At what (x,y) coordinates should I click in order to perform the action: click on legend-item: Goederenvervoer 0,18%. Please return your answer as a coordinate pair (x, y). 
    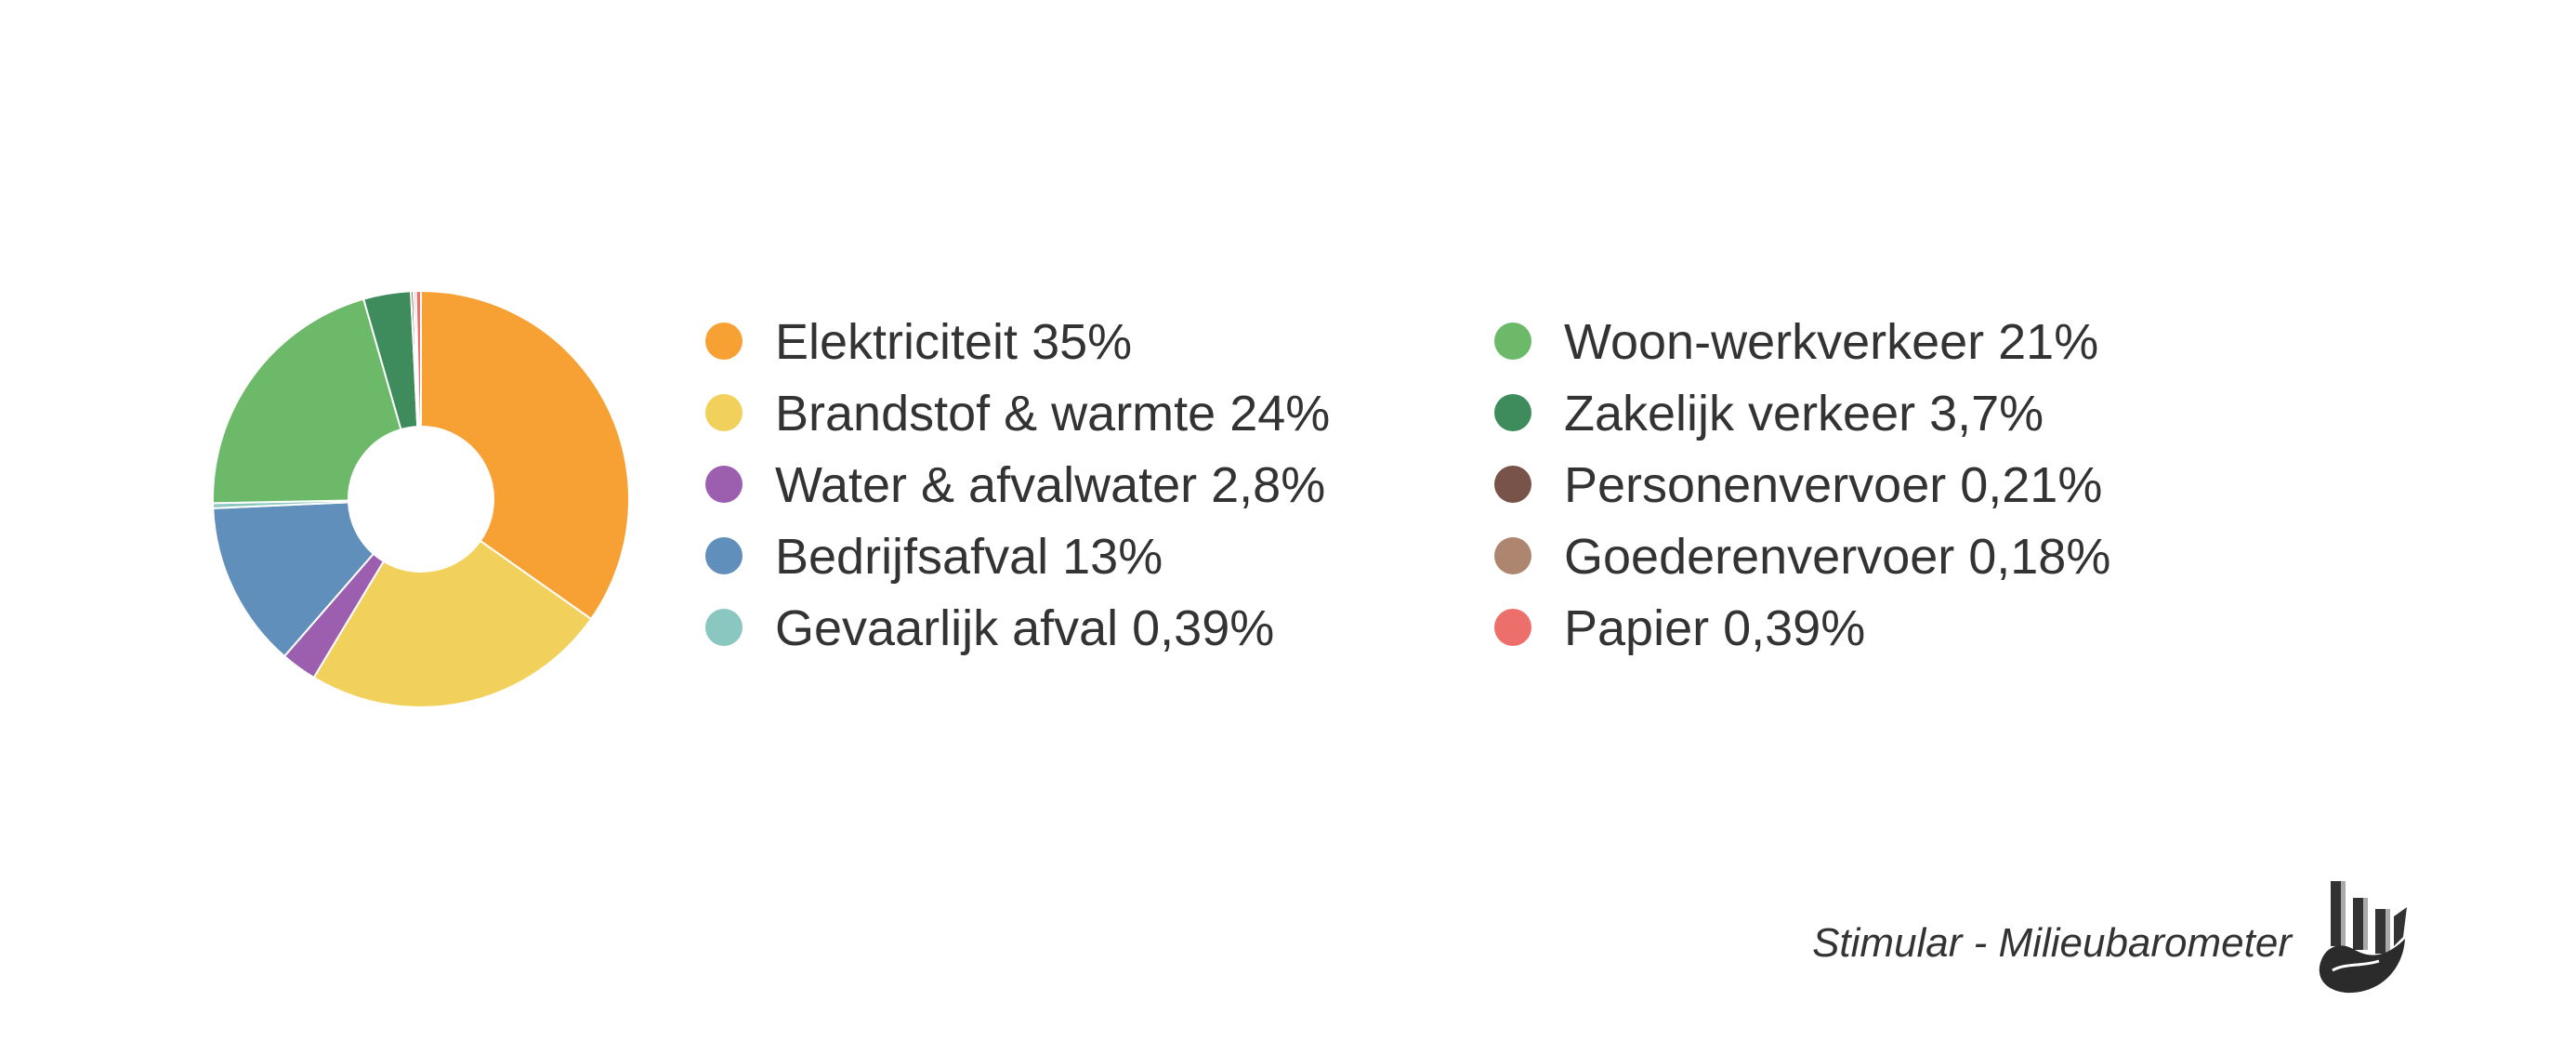
    Looking at the image, I should click on (1802, 557).